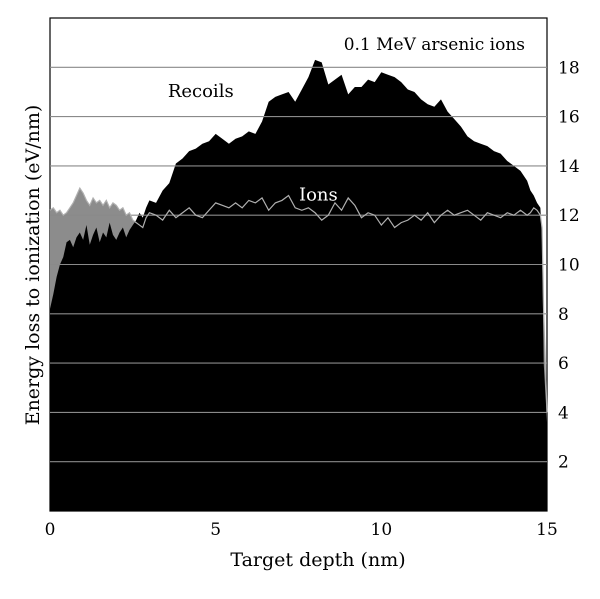  What do you see at coordinates (563, 413) in the screenshot?
I see `y-tick-label-4: 4` at bounding box center [563, 413].